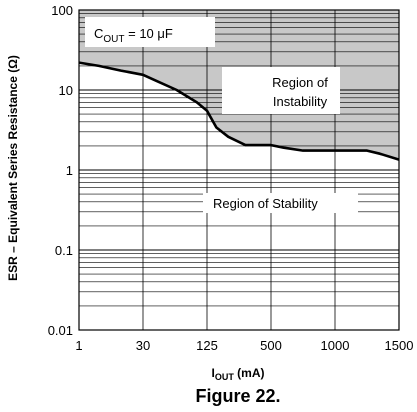 The image size is (417, 412). I want to click on x-tick-label: 1, so click(78, 345).